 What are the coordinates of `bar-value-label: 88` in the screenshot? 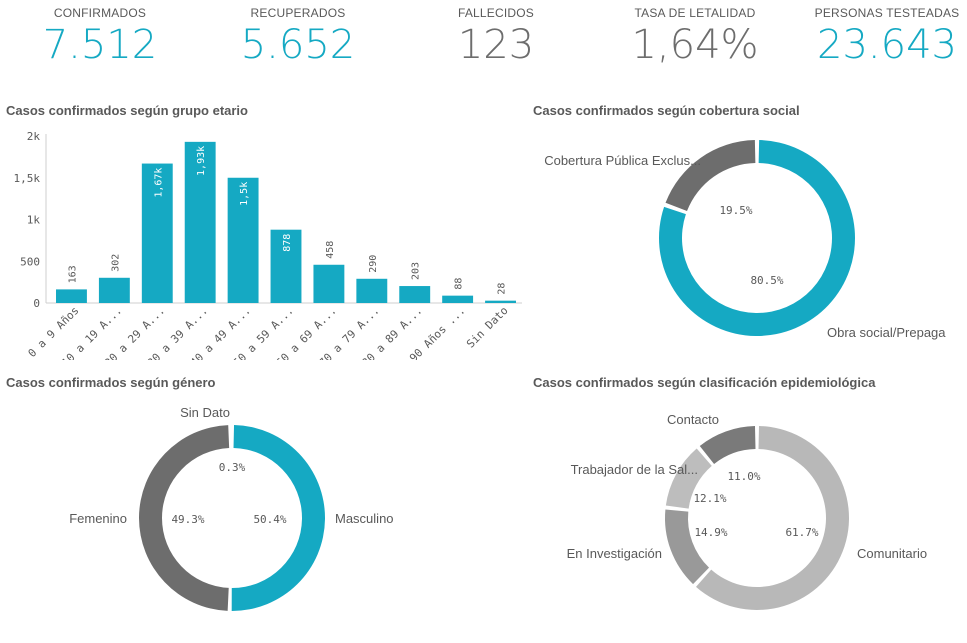 It's located at (459, 284).